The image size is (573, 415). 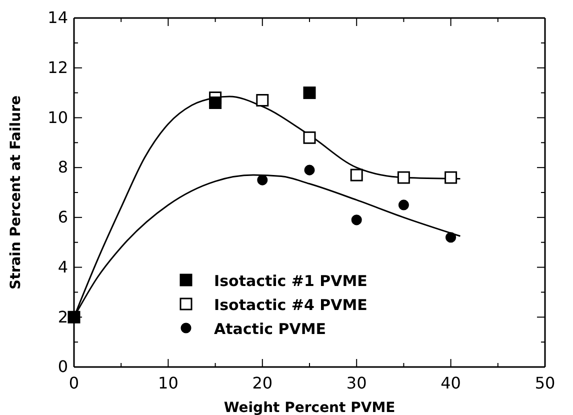 What do you see at coordinates (545, 382) in the screenshot?
I see `x-tick-label: 50` at bounding box center [545, 382].